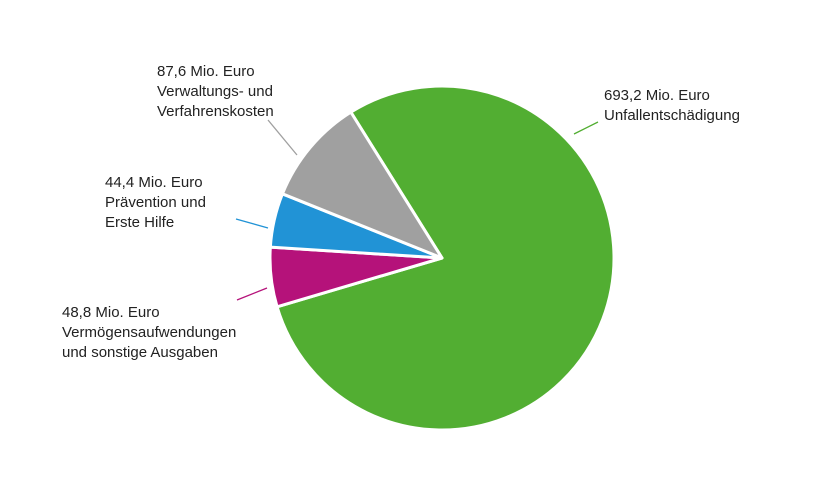  I want to click on leader-verwaltungskosten, so click(282, 137).